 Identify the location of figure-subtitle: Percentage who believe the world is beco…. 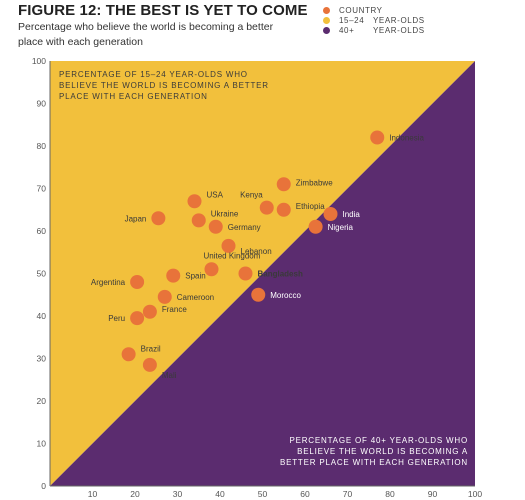
(163, 35).